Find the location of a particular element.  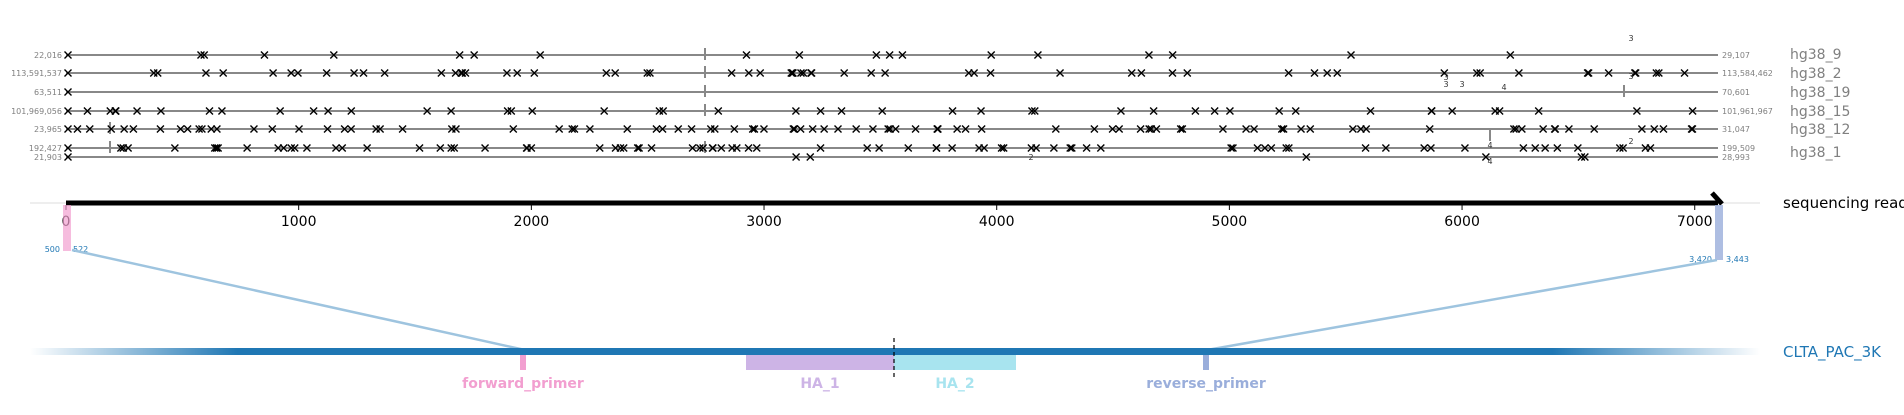

track-left-coord: 22,016 is located at coordinates (48, 55).